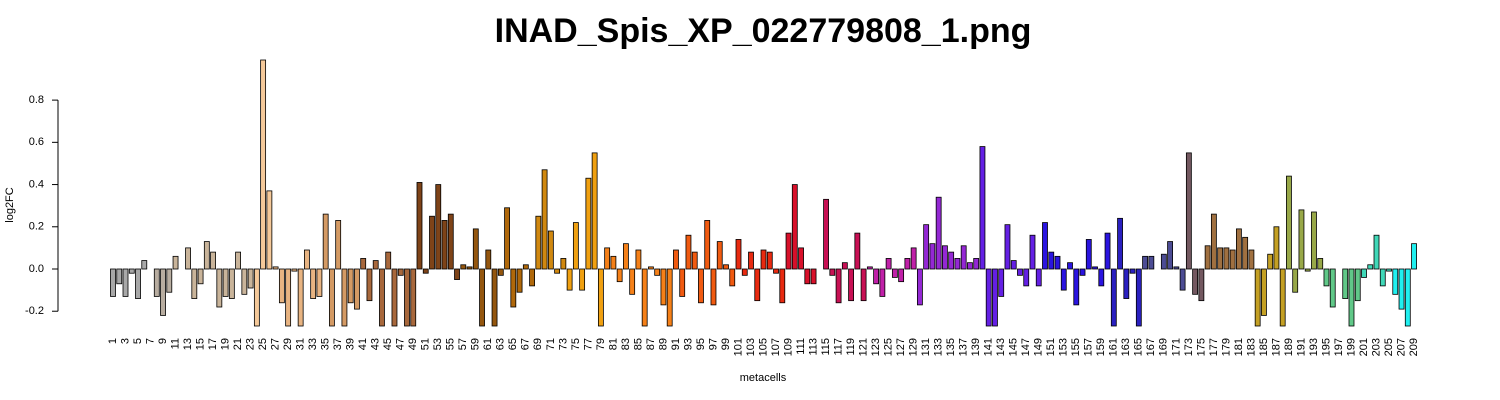 This screenshot has height=400, width=1500. I want to click on chart-title: INAD_Spis_XP_022779808_1.png, so click(763, 31).